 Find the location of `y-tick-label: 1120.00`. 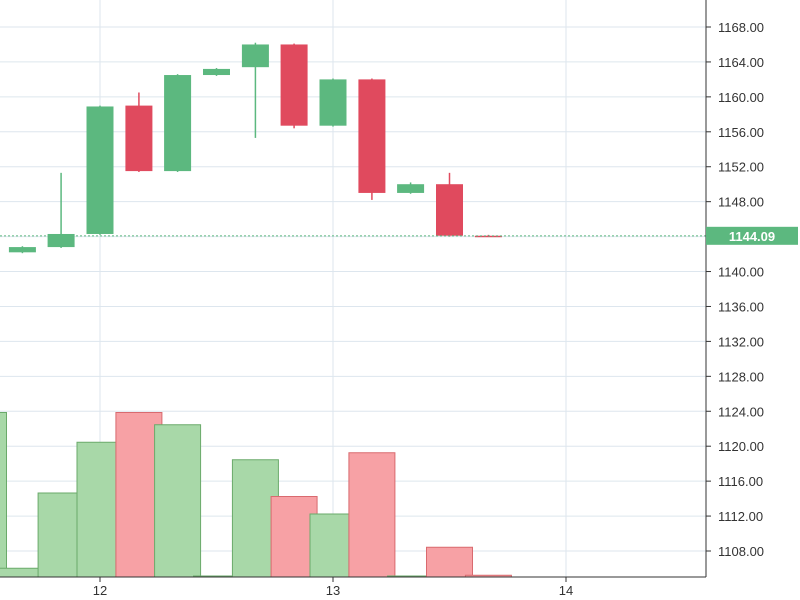

y-tick-label: 1120.00 is located at coordinates (741, 446).